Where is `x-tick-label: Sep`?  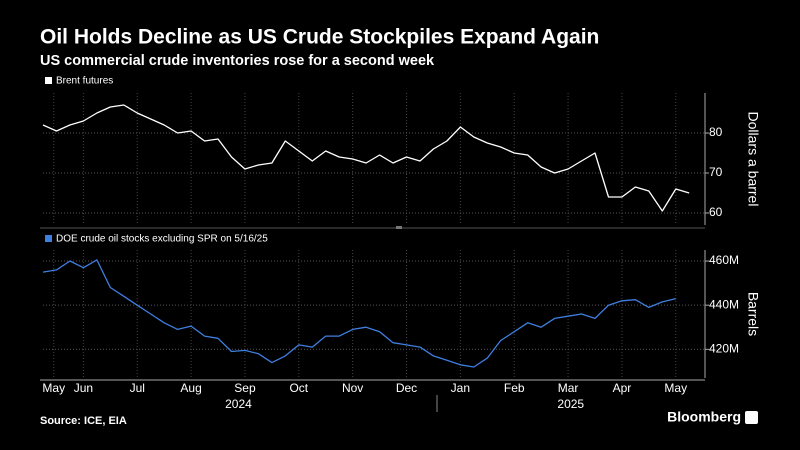
x-tick-label: Sep is located at coordinates (245, 388).